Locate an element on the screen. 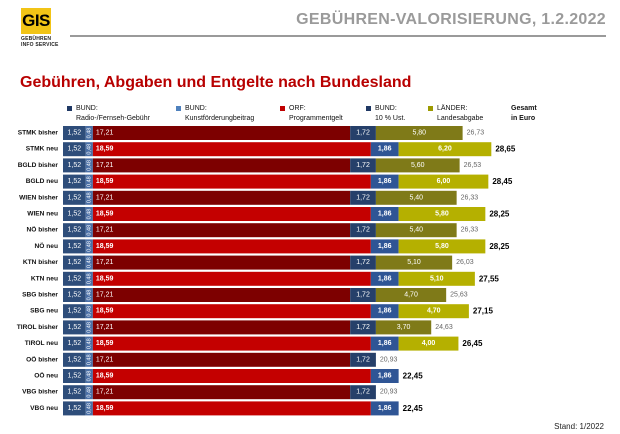  row-label: KTN bisher is located at coordinates (41, 262).